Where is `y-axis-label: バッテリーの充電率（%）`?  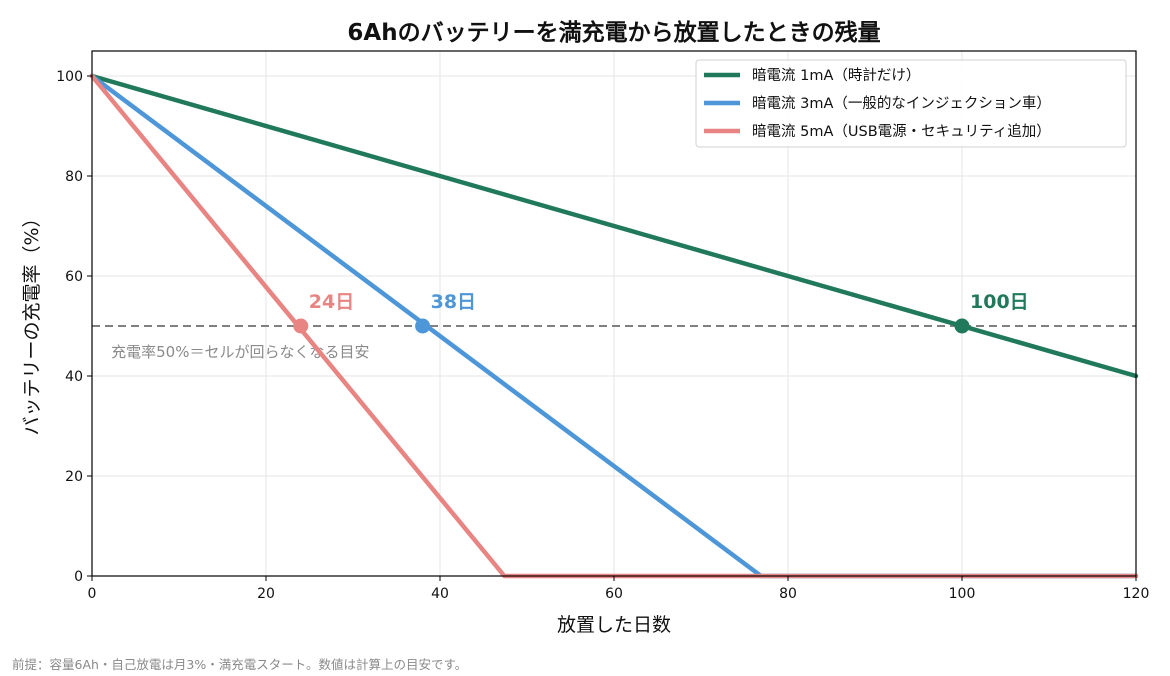 y-axis-label: バッテリーの充電率（%） is located at coordinates (32, 321).